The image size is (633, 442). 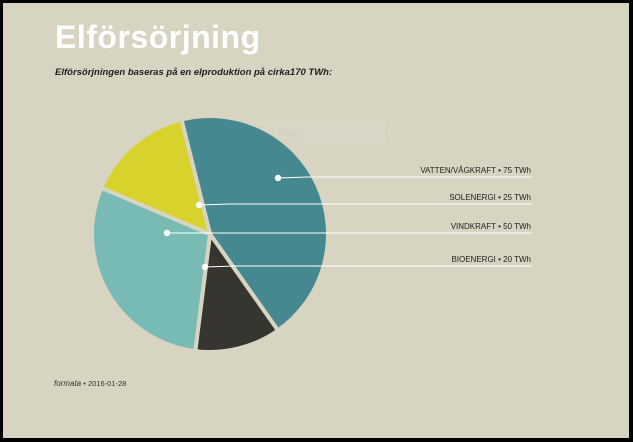 I want to click on pie-slice-vindkraft, so click(x=151, y=269).